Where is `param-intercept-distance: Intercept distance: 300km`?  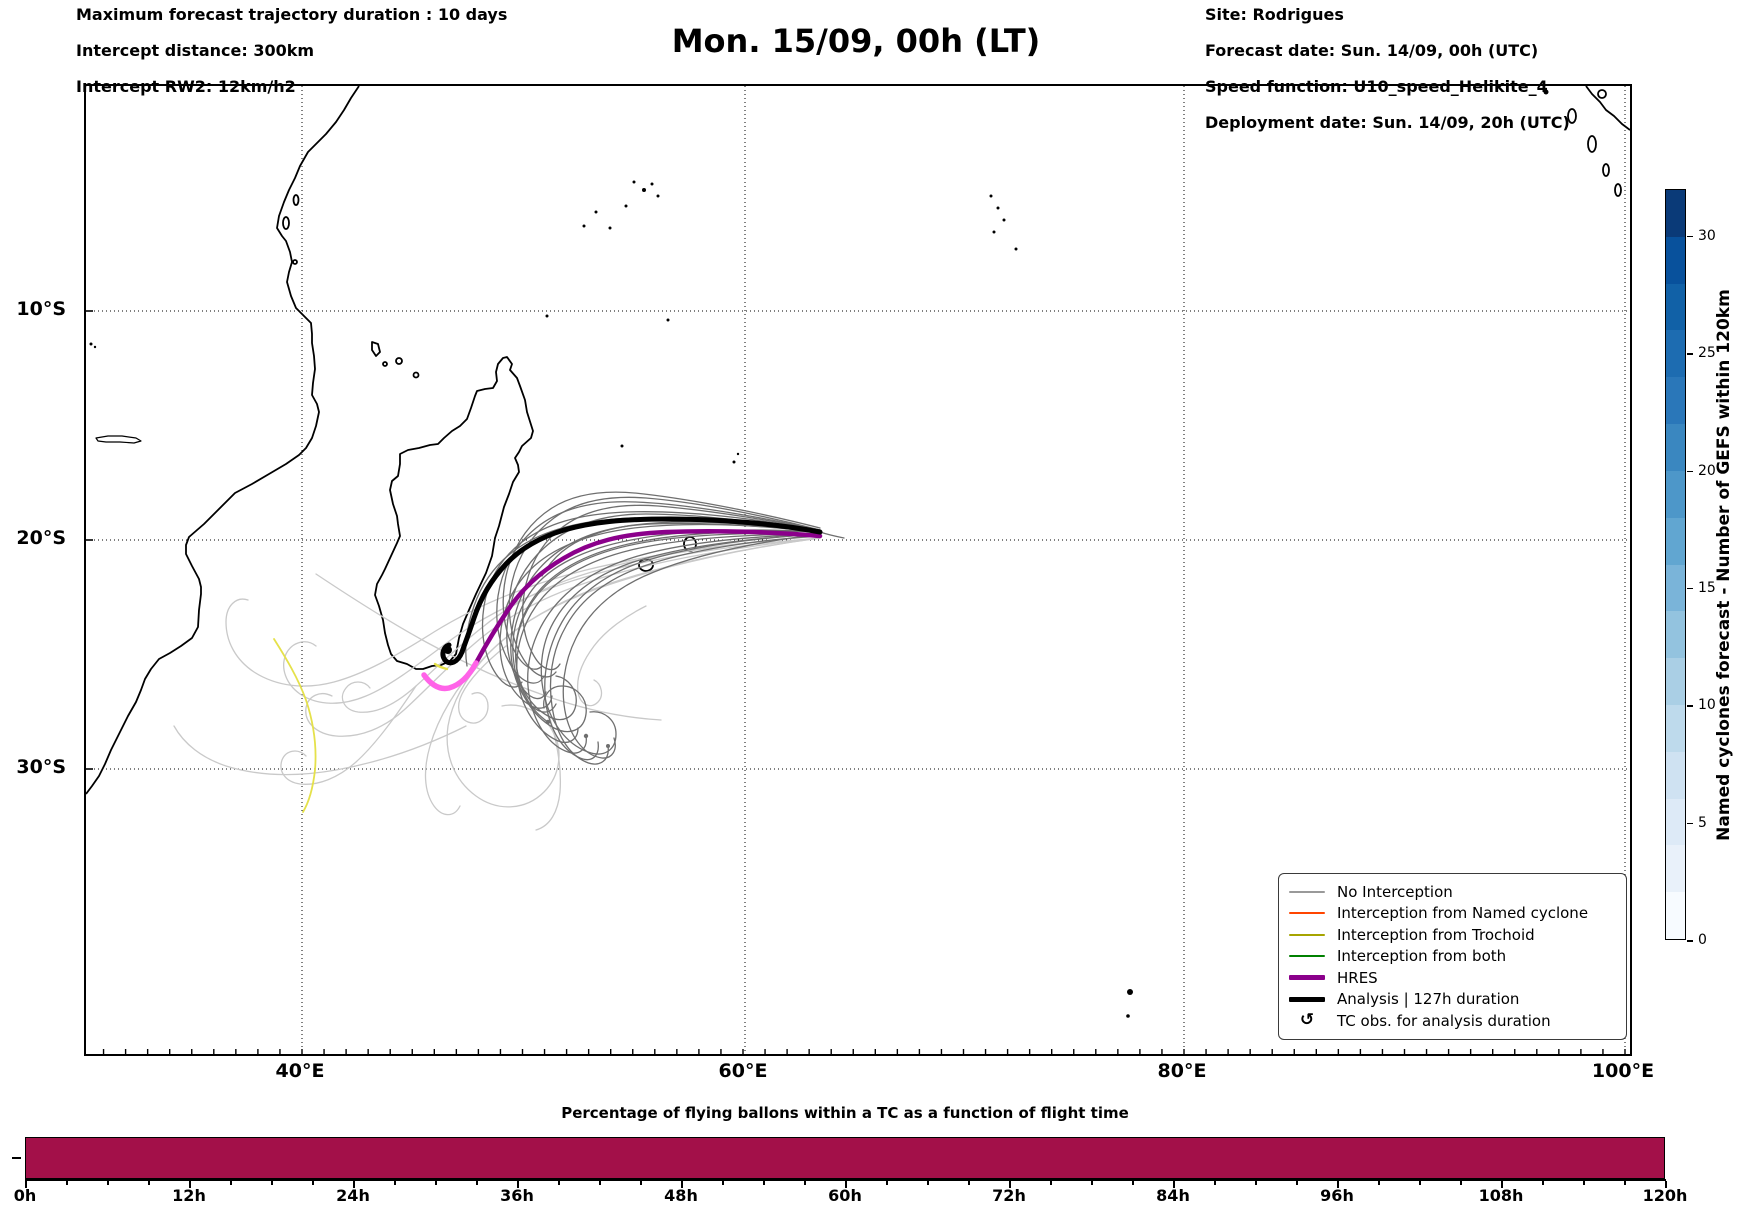 param-intercept-distance: Intercept distance: 300km is located at coordinates (195, 50).